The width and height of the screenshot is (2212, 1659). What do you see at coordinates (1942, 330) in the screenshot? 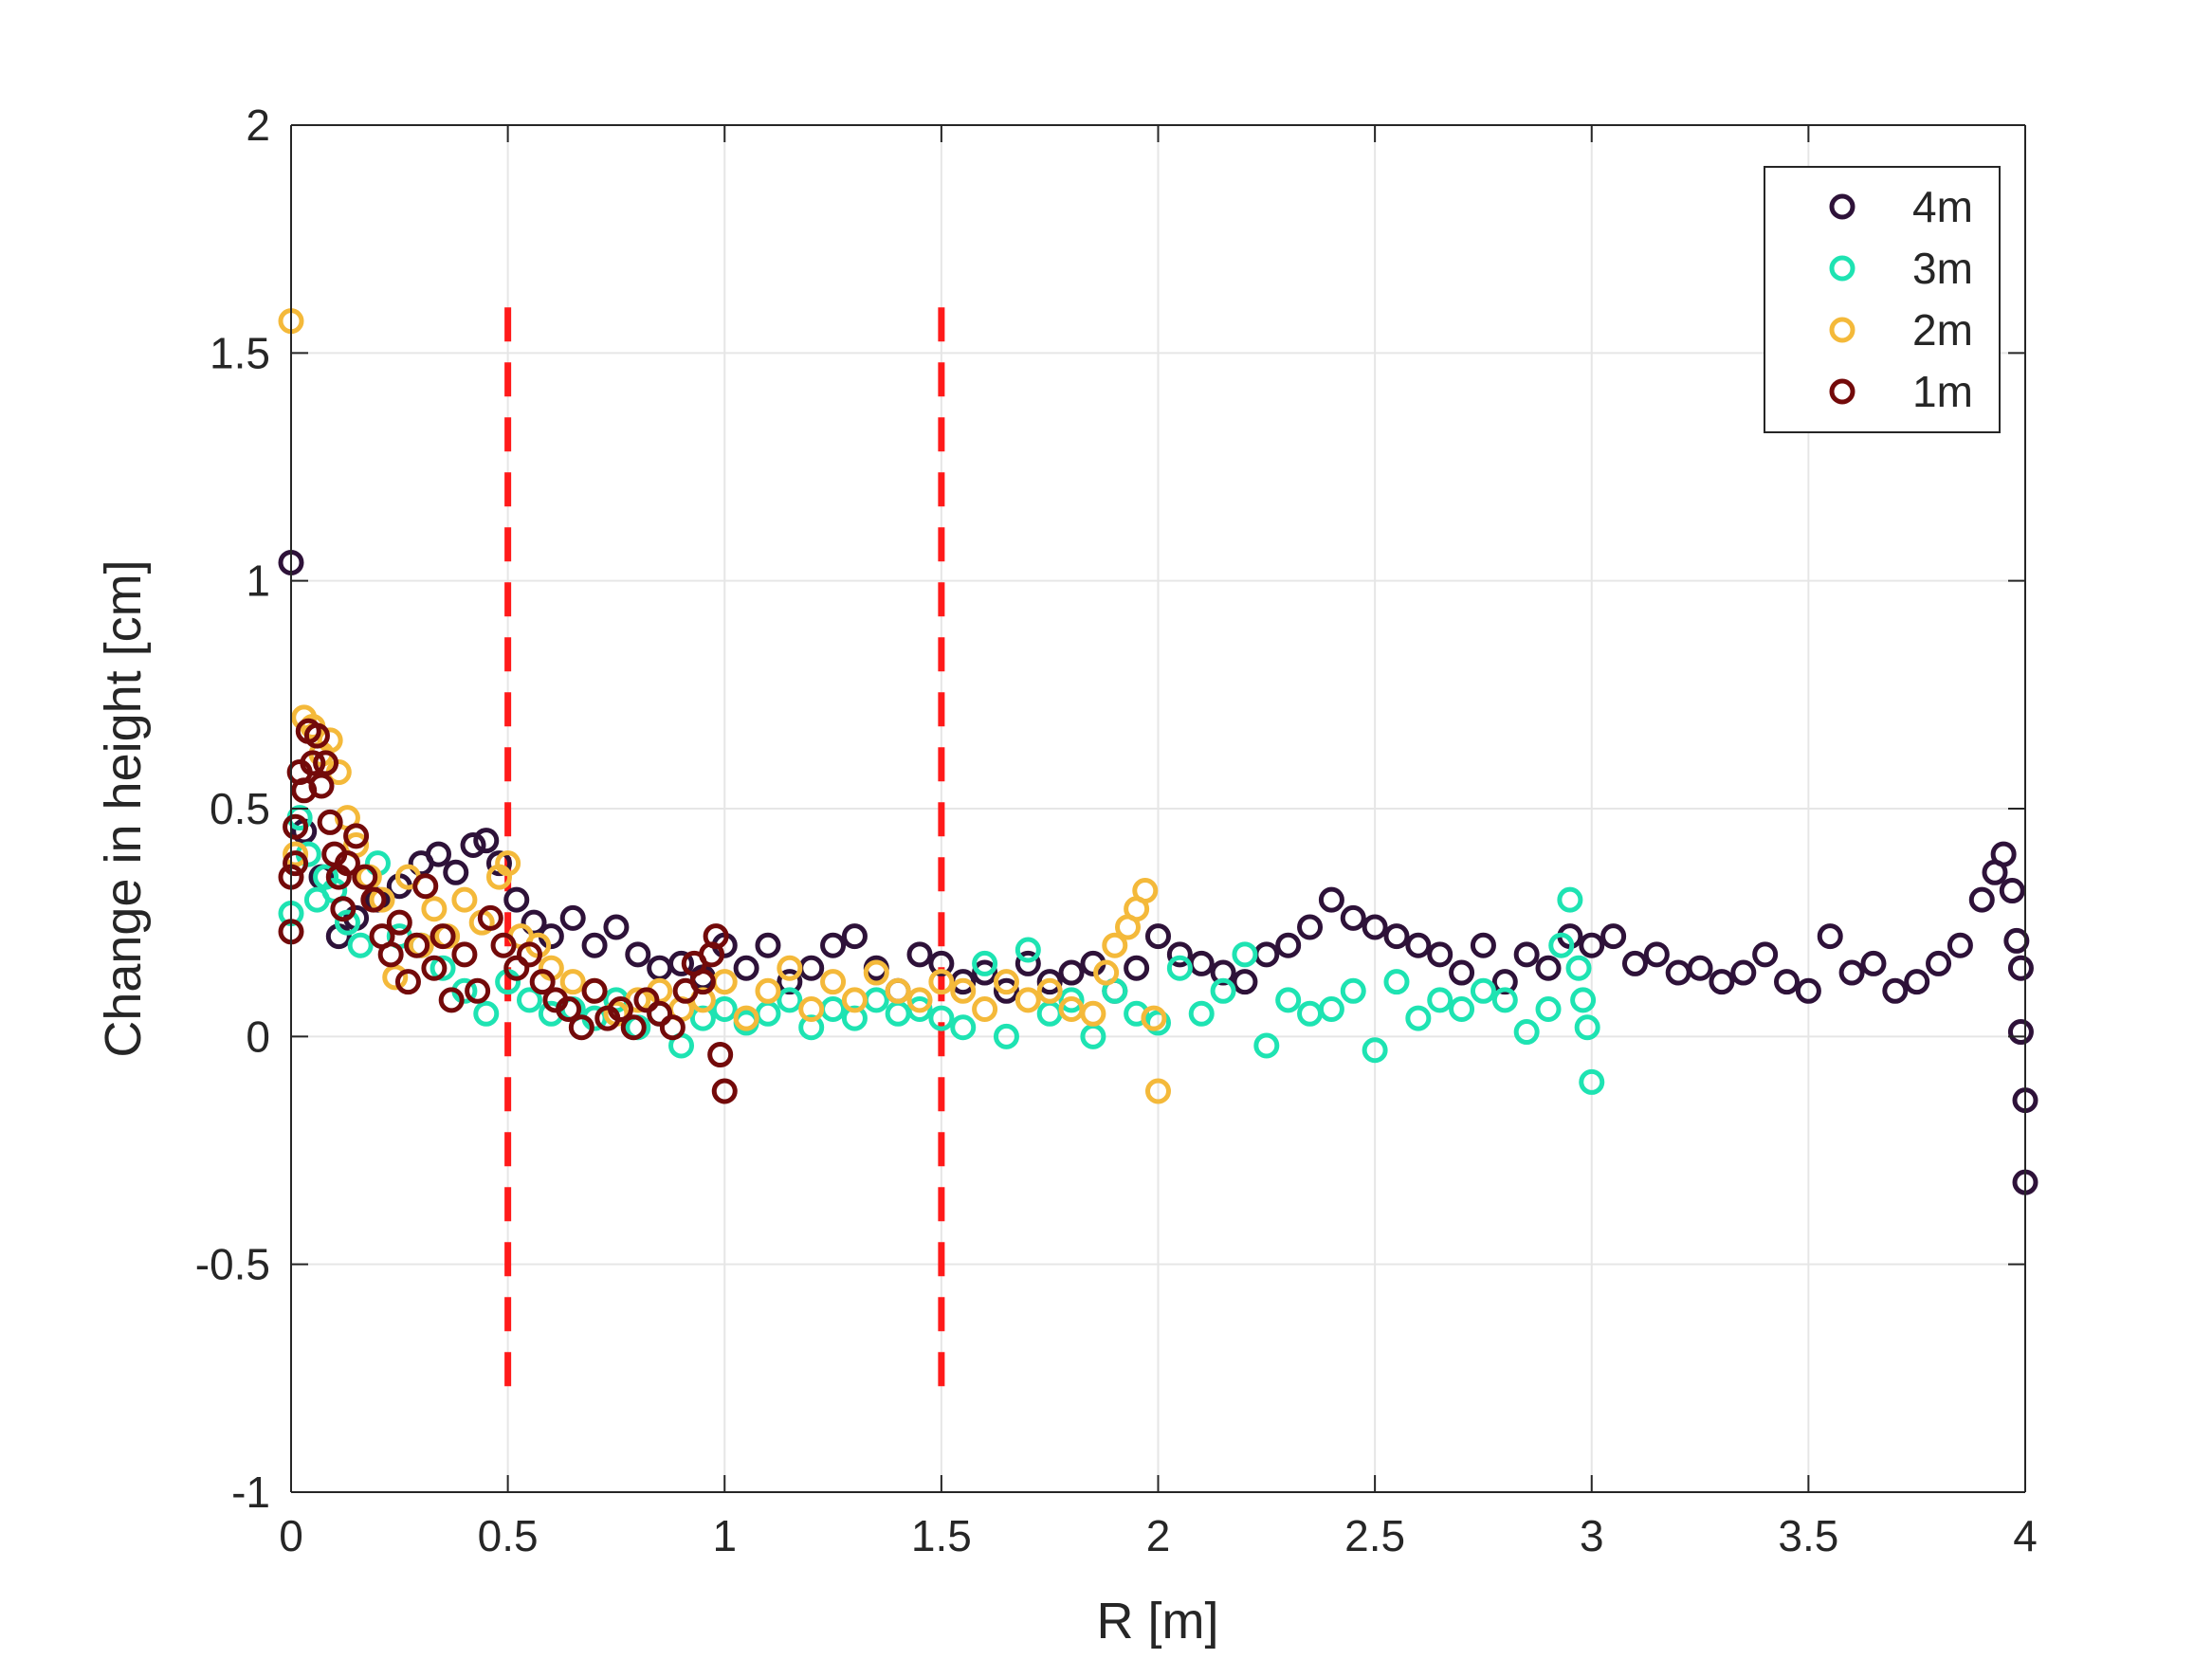
I see `legend-label-2m: 2m` at bounding box center [1942, 330].